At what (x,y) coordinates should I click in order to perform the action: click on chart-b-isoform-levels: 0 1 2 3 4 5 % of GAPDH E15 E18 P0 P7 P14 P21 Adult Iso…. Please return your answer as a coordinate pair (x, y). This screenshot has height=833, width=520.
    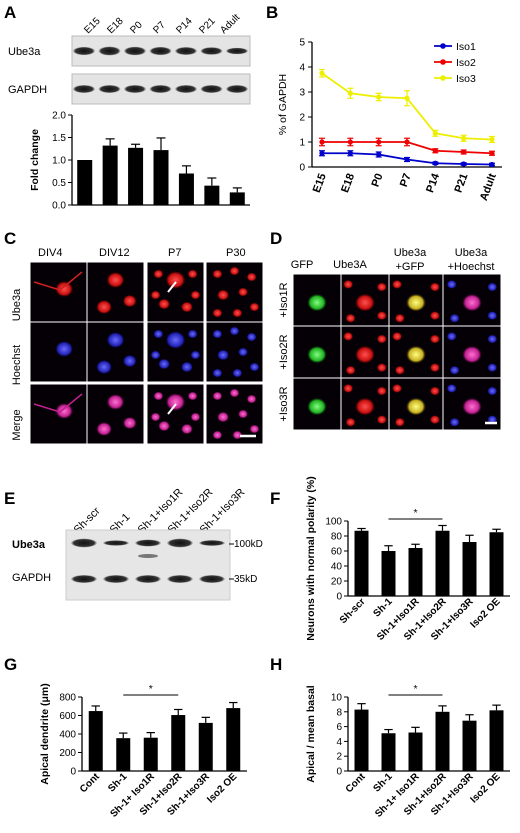
    Looking at the image, I should click on (389, 120).